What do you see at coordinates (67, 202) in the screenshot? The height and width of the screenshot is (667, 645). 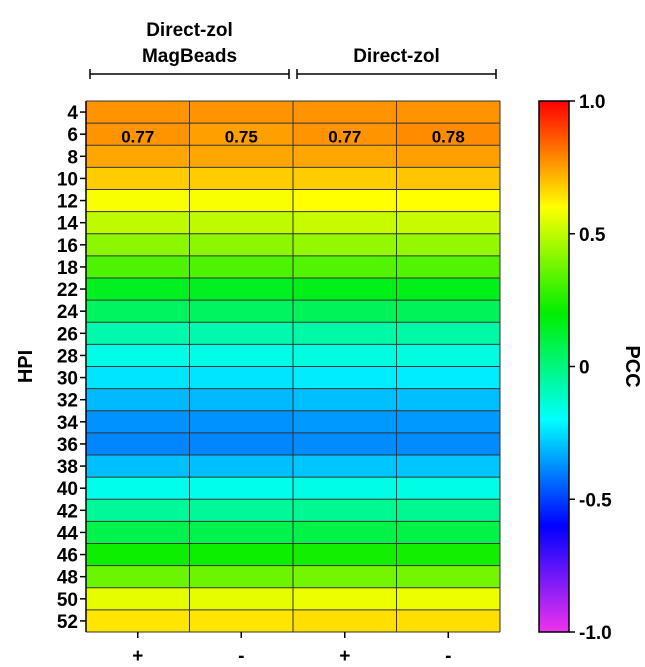 I see `y-tick-label: 12` at bounding box center [67, 202].